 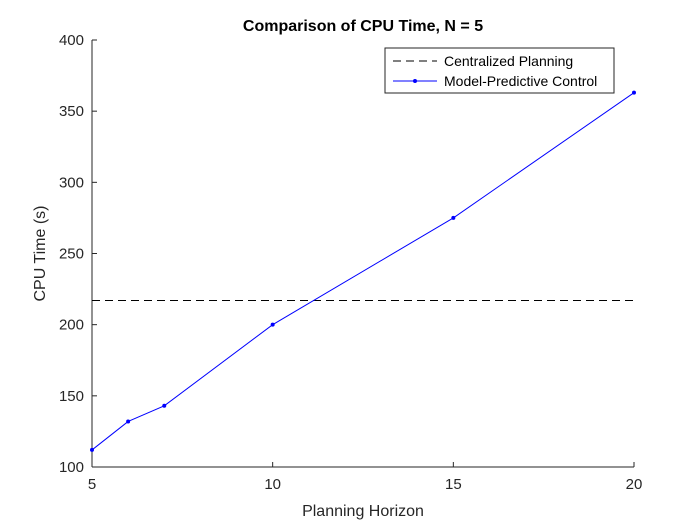 I want to click on legend-marker, so click(x=415, y=81).